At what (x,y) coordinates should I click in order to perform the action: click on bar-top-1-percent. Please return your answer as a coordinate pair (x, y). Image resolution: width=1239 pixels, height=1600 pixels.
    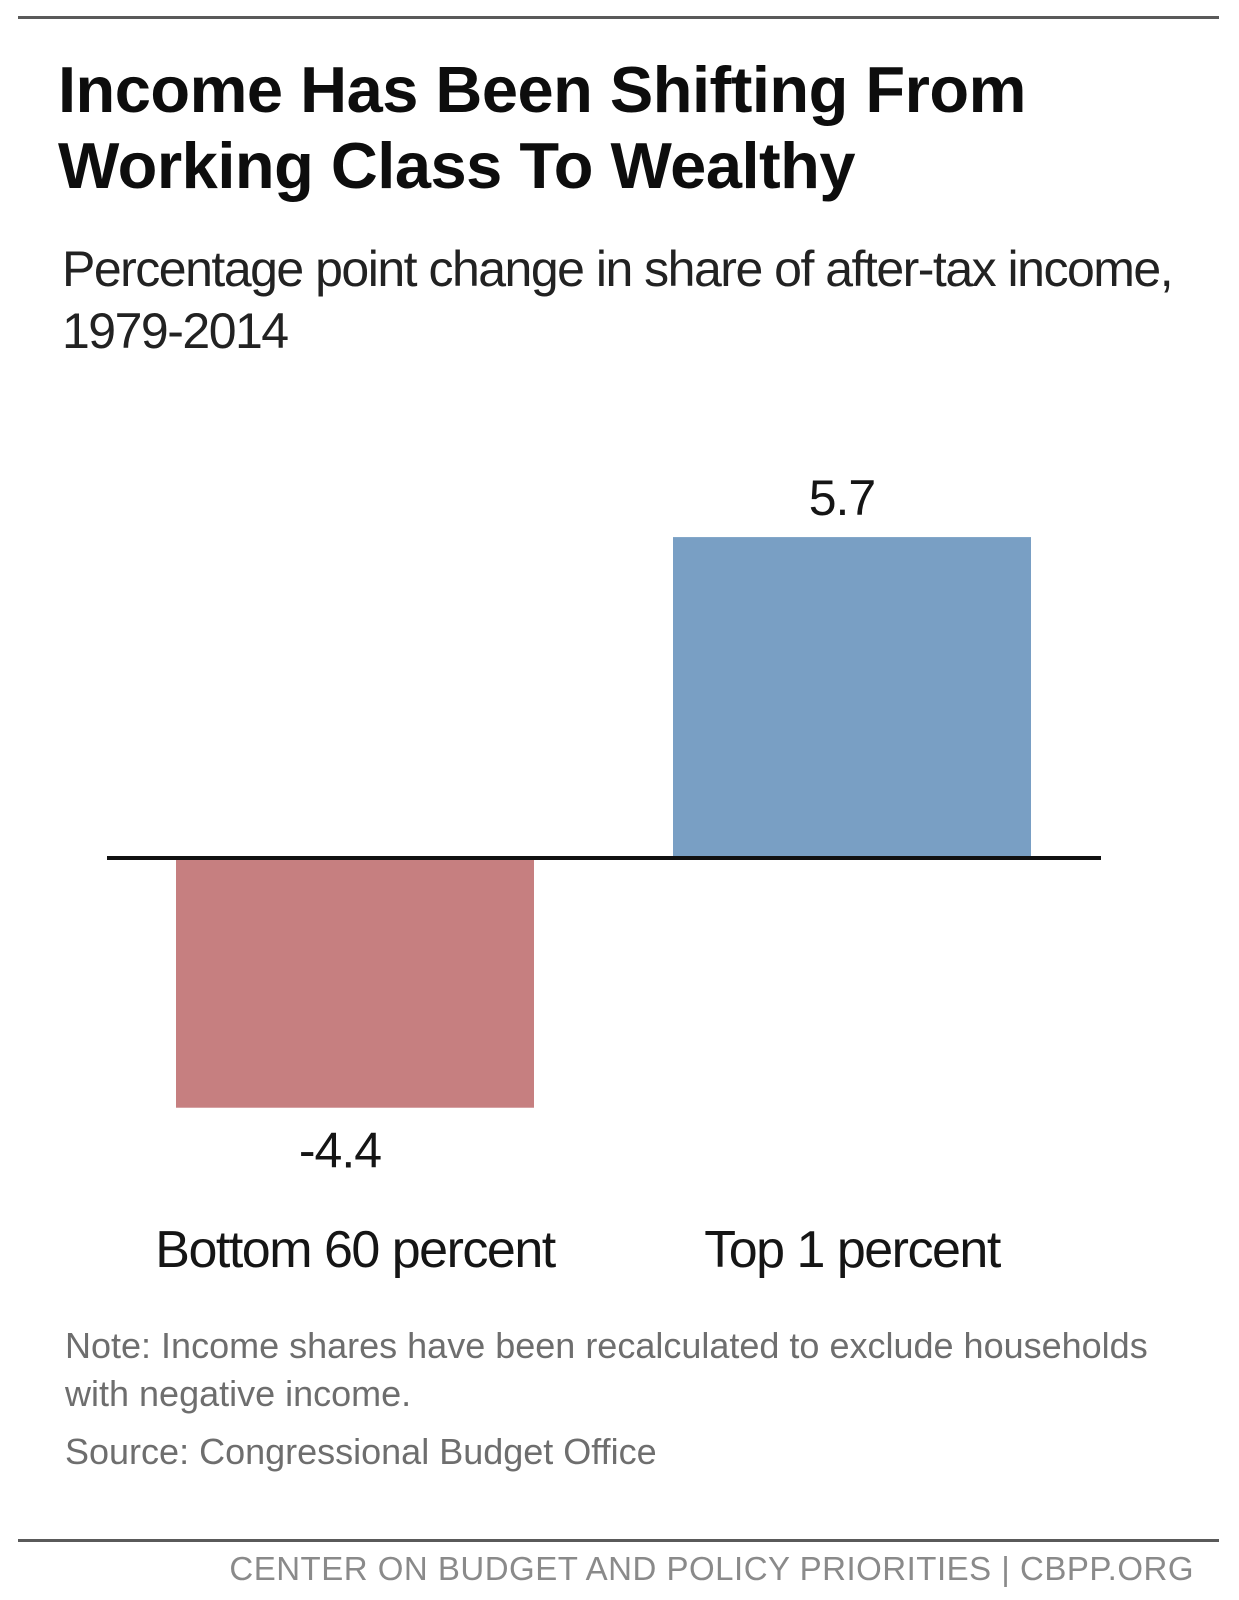
    Looking at the image, I should click on (852, 697).